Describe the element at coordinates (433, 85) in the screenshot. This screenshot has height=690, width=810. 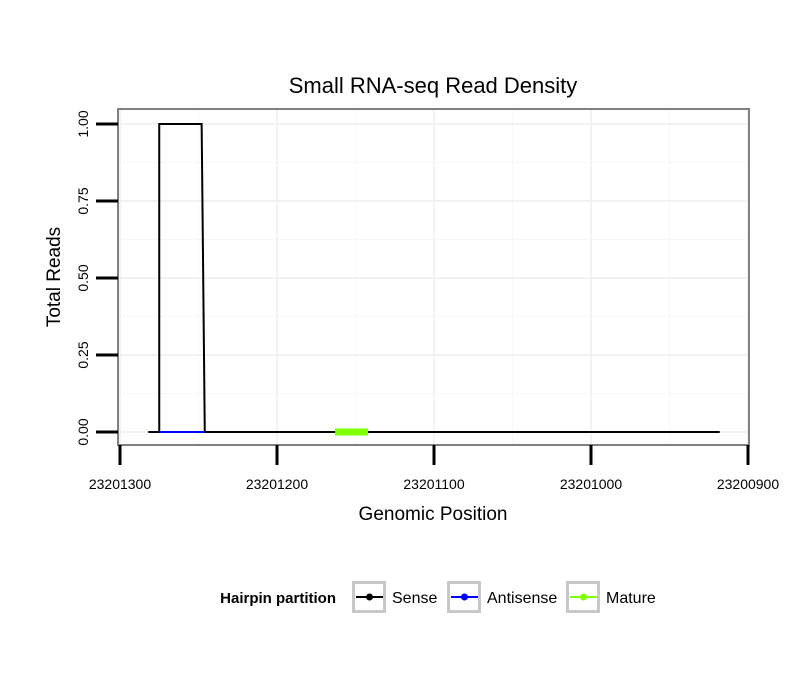
I see `chart-title: Small RNA-seq Read Density` at that location.